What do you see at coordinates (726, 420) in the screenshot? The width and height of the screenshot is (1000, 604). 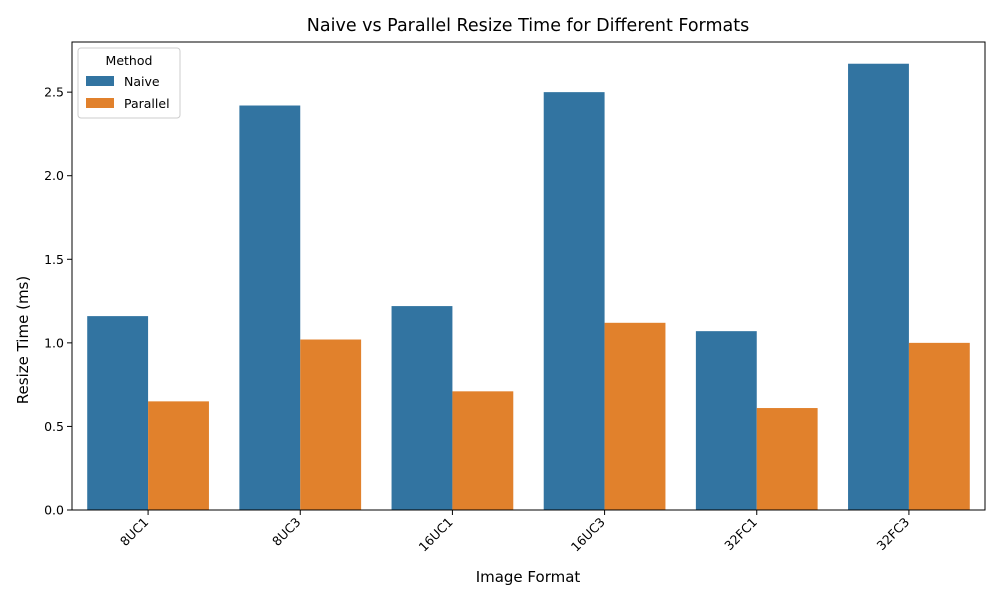 I see `bar-naive-32fc1` at bounding box center [726, 420].